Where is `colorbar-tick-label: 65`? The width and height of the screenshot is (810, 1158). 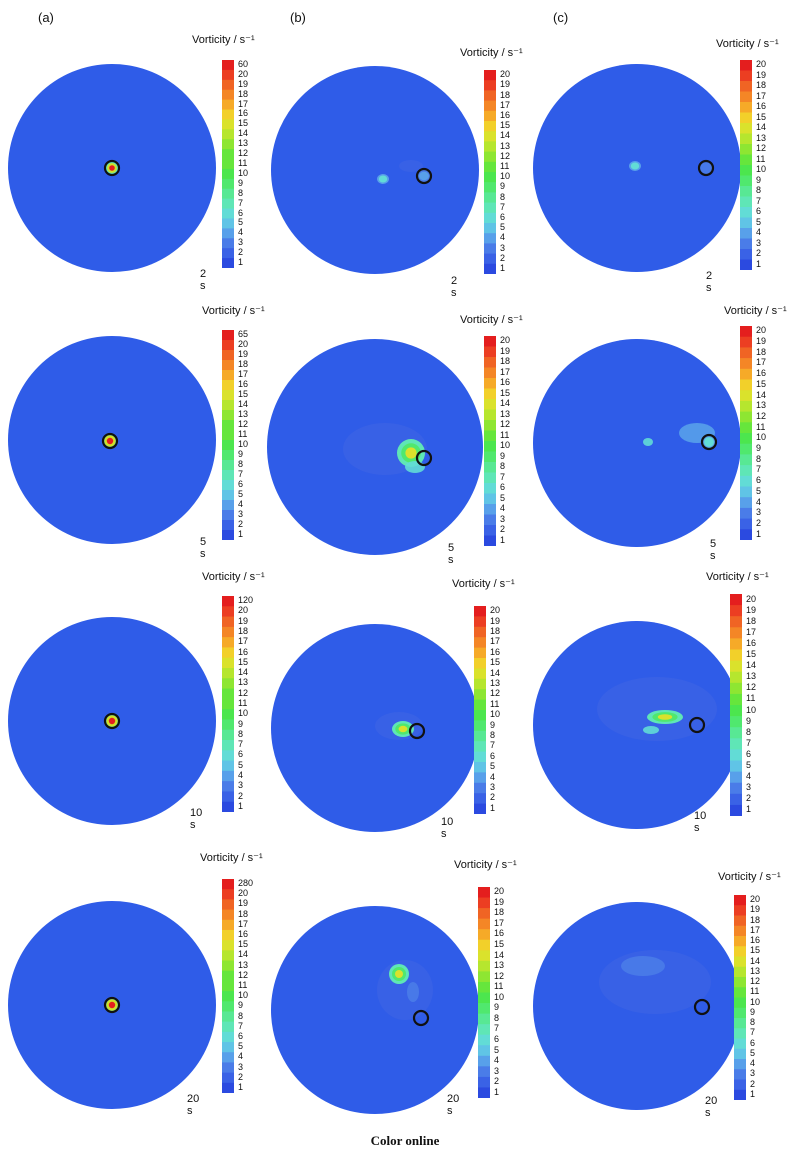
colorbar-tick-label: 65 is located at coordinates (243, 334).